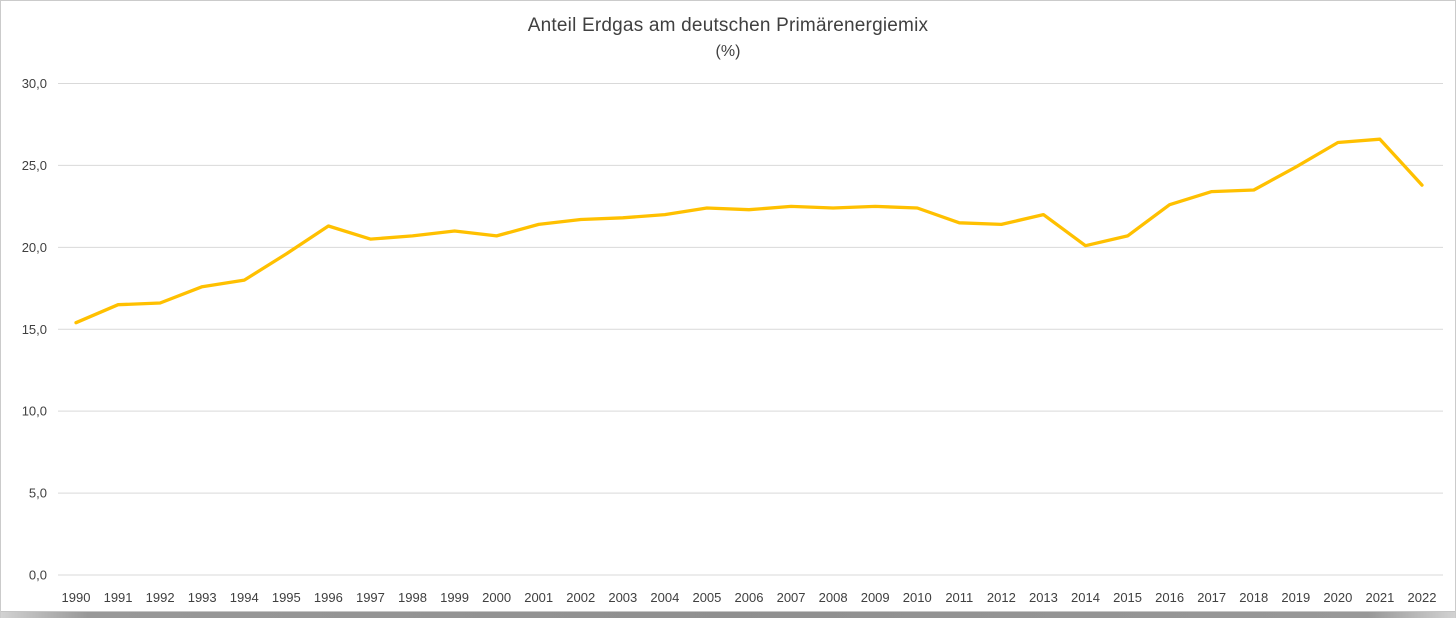 The width and height of the screenshot is (1456, 618). What do you see at coordinates (496, 597) in the screenshot?
I see `x-tick-label: 2000` at bounding box center [496, 597].